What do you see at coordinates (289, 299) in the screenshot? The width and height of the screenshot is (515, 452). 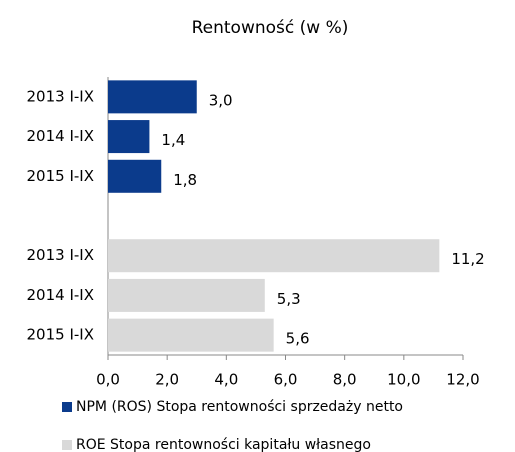 I see `value-label: 5,3` at bounding box center [289, 299].